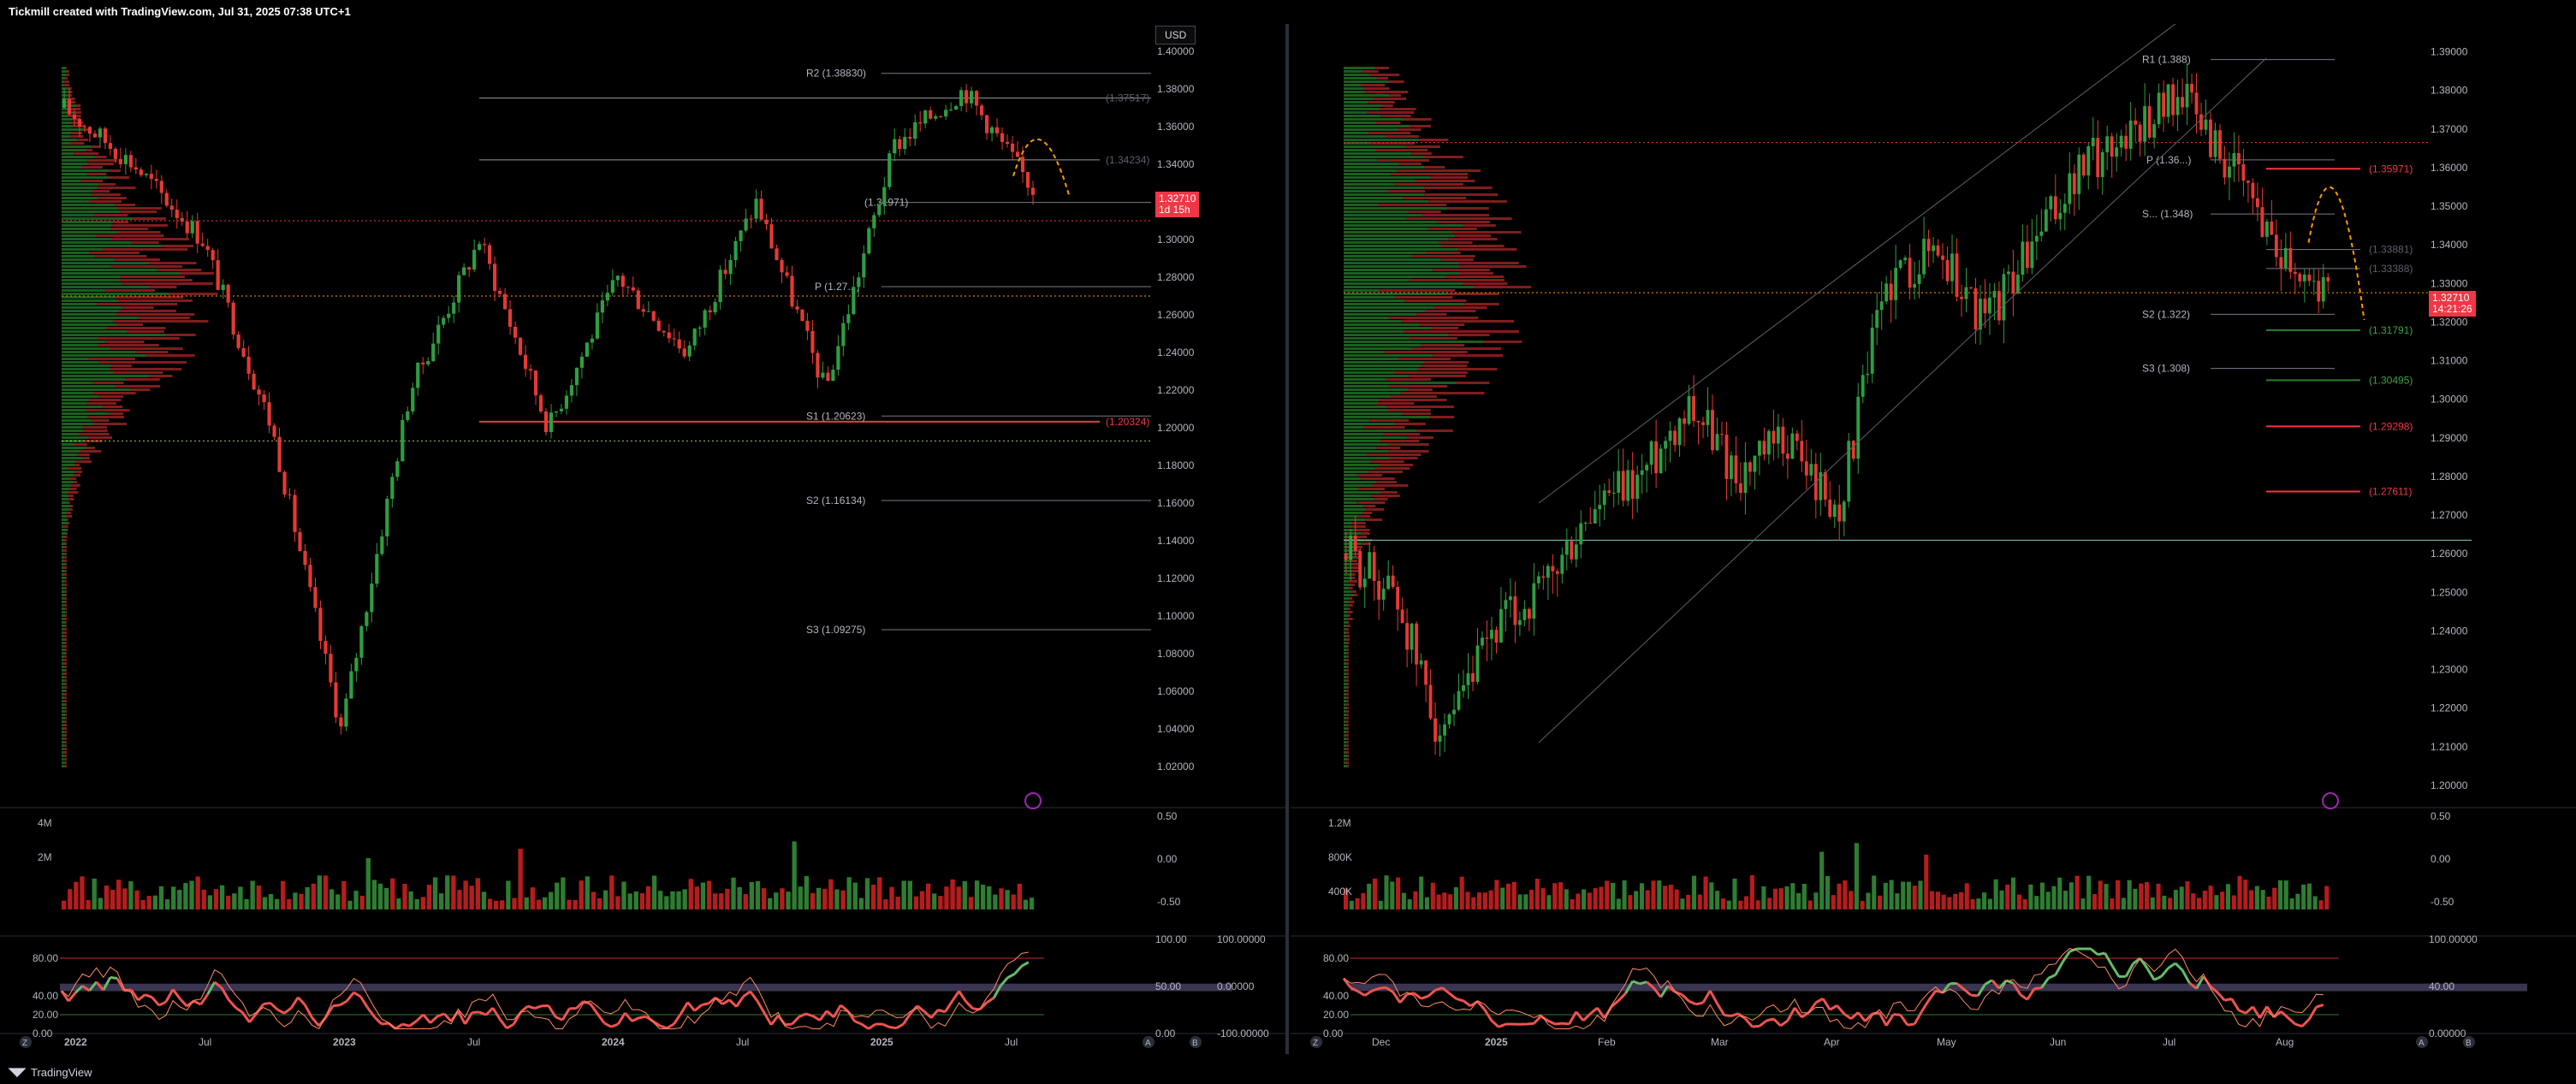  What do you see at coordinates (1176, 691) in the screenshot?
I see `price-axis-label: 1.06000` at bounding box center [1176, 691].